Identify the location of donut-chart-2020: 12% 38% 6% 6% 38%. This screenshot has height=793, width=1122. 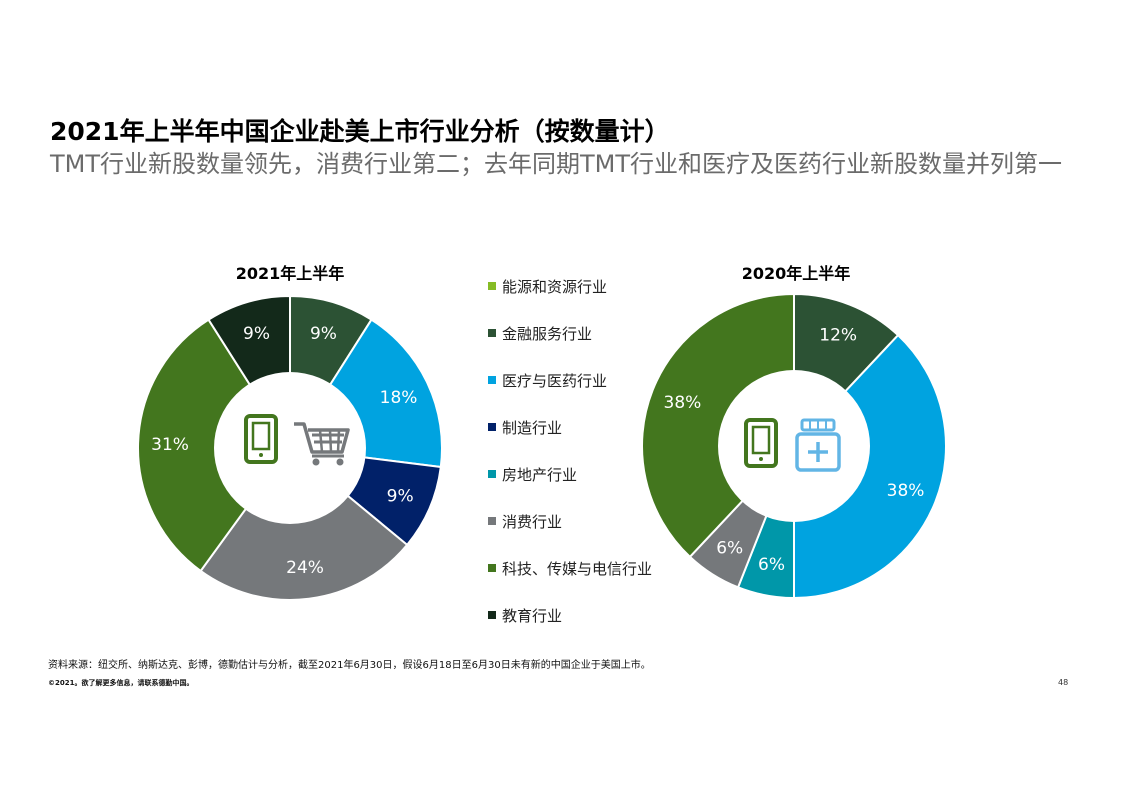
(794, 446).